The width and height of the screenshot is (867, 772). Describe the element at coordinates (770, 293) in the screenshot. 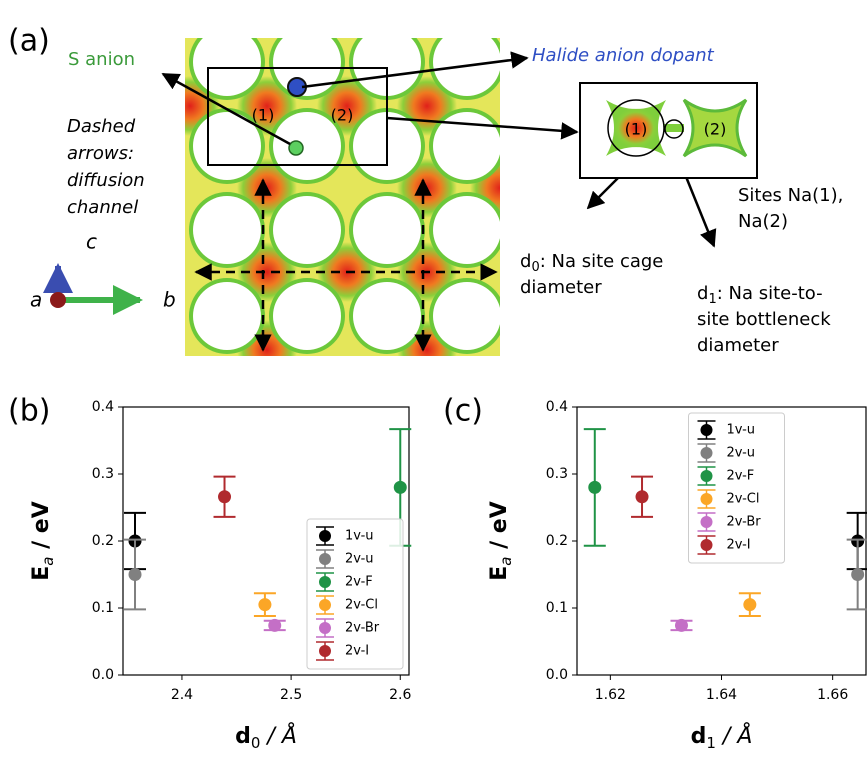

I see `d1-text: : Na site-to-` at that location.